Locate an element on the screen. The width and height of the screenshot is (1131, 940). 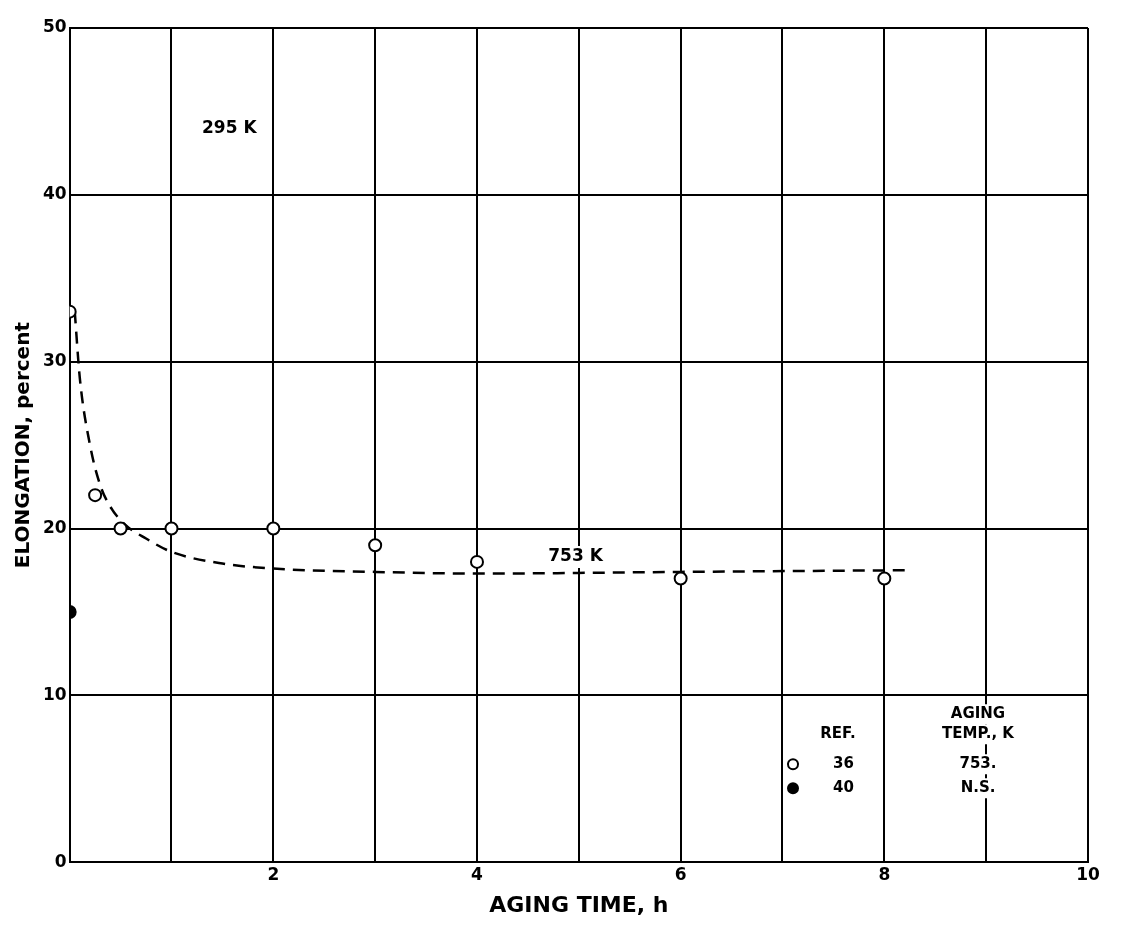
annotation: 295 K is located at coordinates (230, 126).